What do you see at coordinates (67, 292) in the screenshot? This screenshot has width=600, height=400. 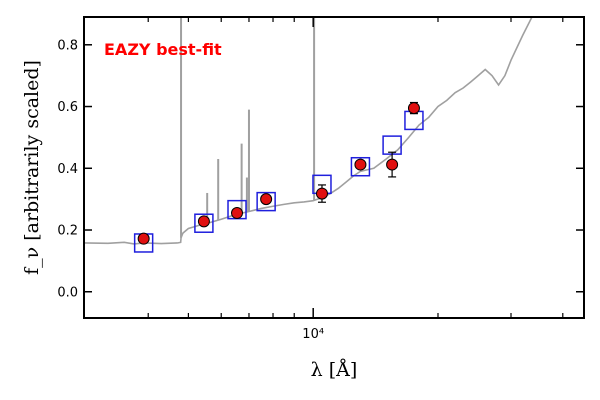 I see `y-tick-label: 0.0` at bounding box center [67, 292].